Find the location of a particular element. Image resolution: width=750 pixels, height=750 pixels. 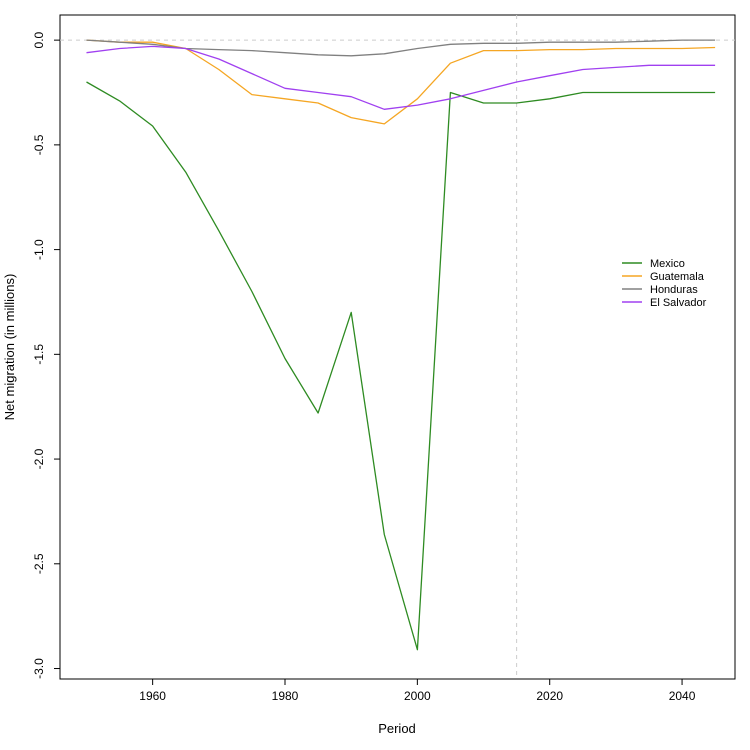

series-line-guatemala is located at coordinates (401, 82).